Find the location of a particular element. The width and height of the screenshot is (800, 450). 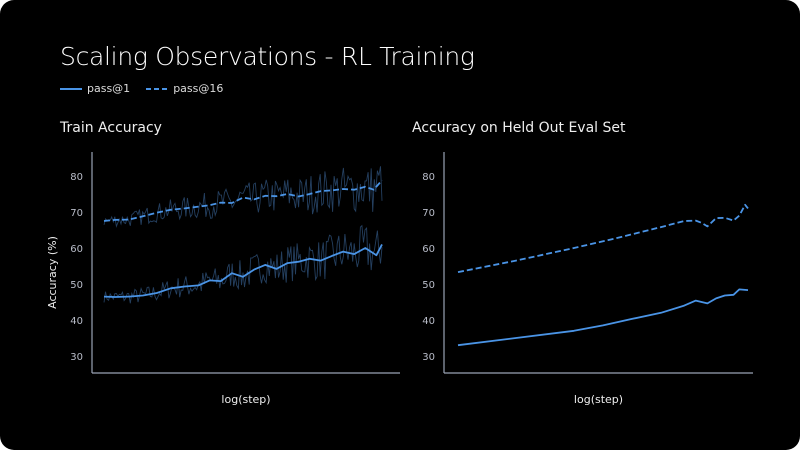

raw-series-pass@1 is located at coordinates (243, 264).